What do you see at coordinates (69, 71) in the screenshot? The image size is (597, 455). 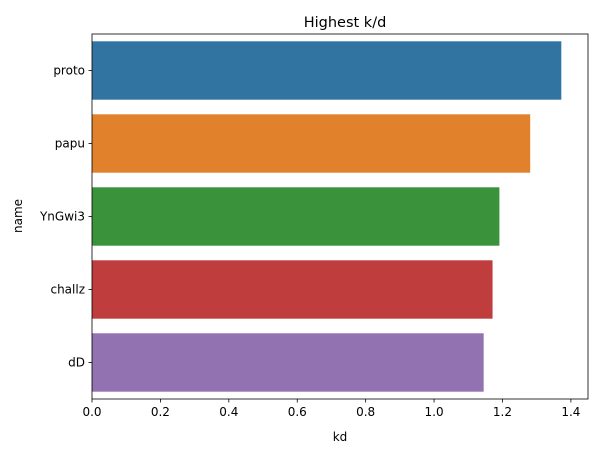 I see `y-tick-label: proto` at bounding box center [69, 71].